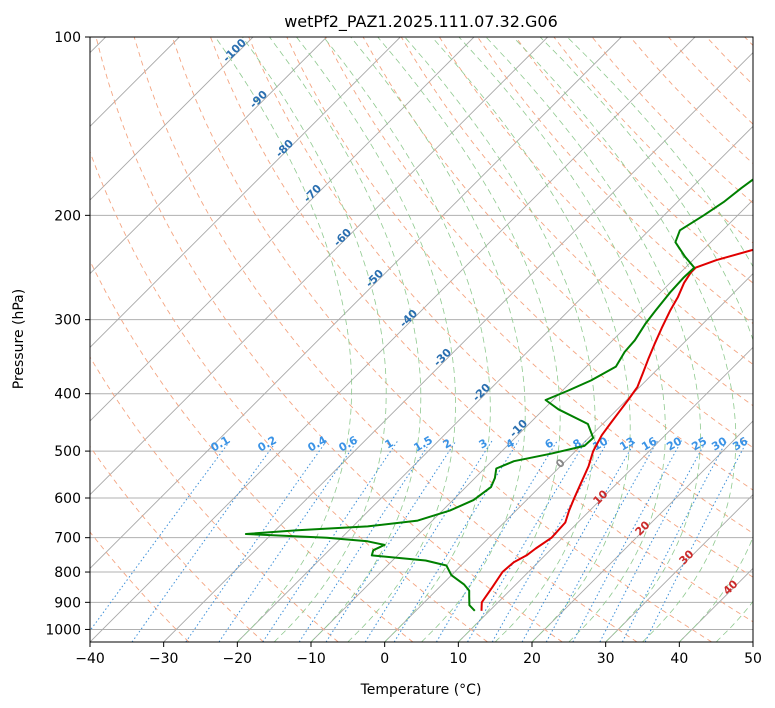 The image size is (775, 708). Describe the element at coordinates (234, 50) in the screenshot. I see `dry-adiabat-label: -100` at that location.